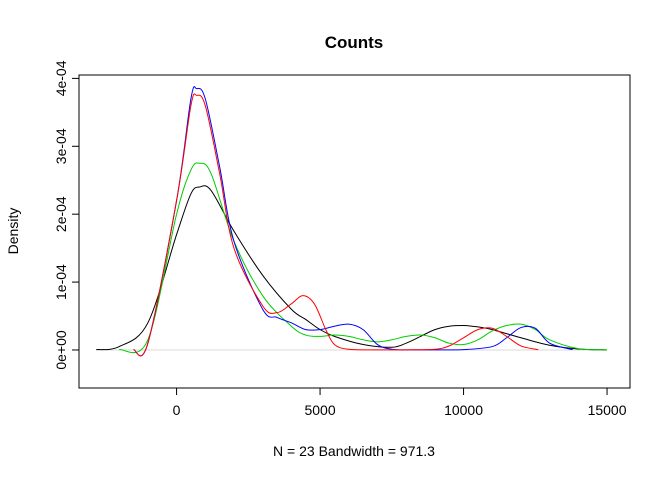 Image resolution: width=672 pixels, height=480 pixels. Describe the element at coordinates (13, 231) in the screenshot. I see `y-axis-label: Density` at that location.